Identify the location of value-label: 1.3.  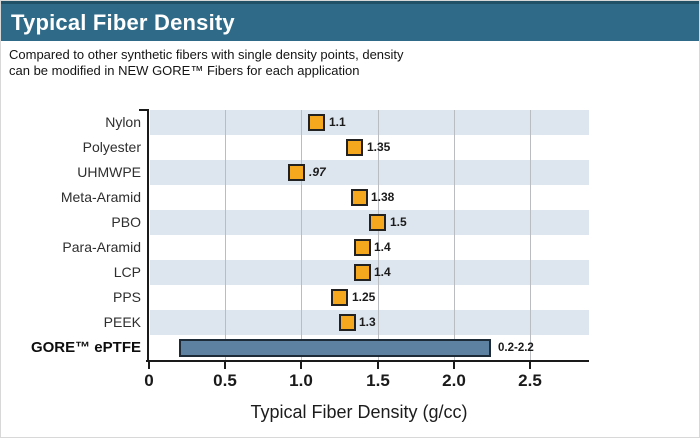
(367, 322).